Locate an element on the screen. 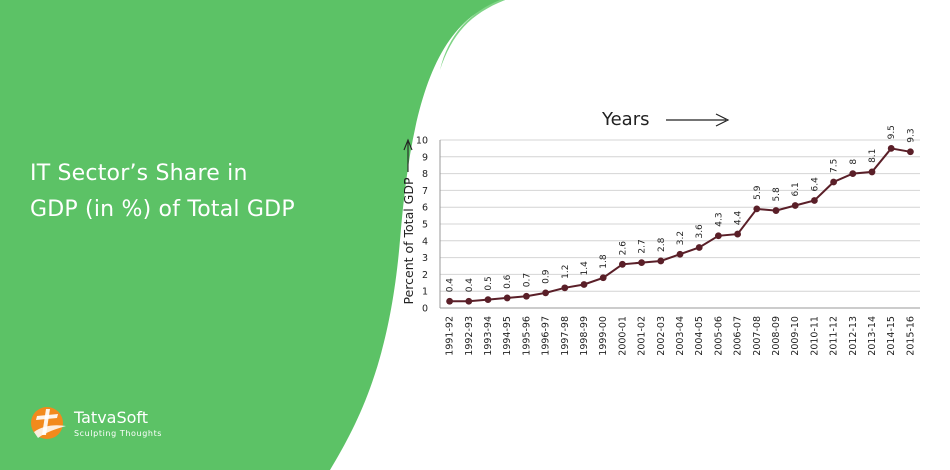  x-tick-label: 1995-96 is located at coordinates (526, 336).